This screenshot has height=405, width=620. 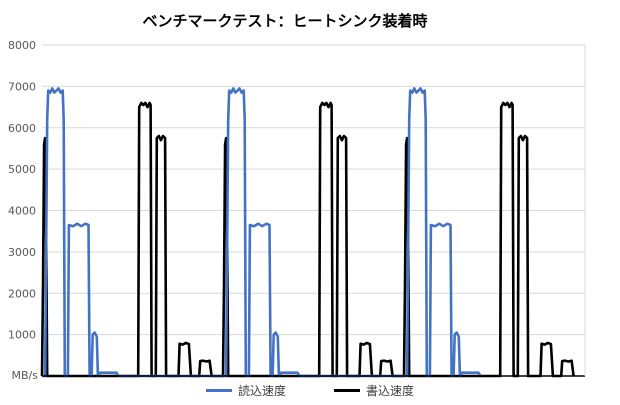 I want to click on y-tick-labels: 1000 2000 3000 4000 5000 6000 7000 8000, so click(x=22, y=190).